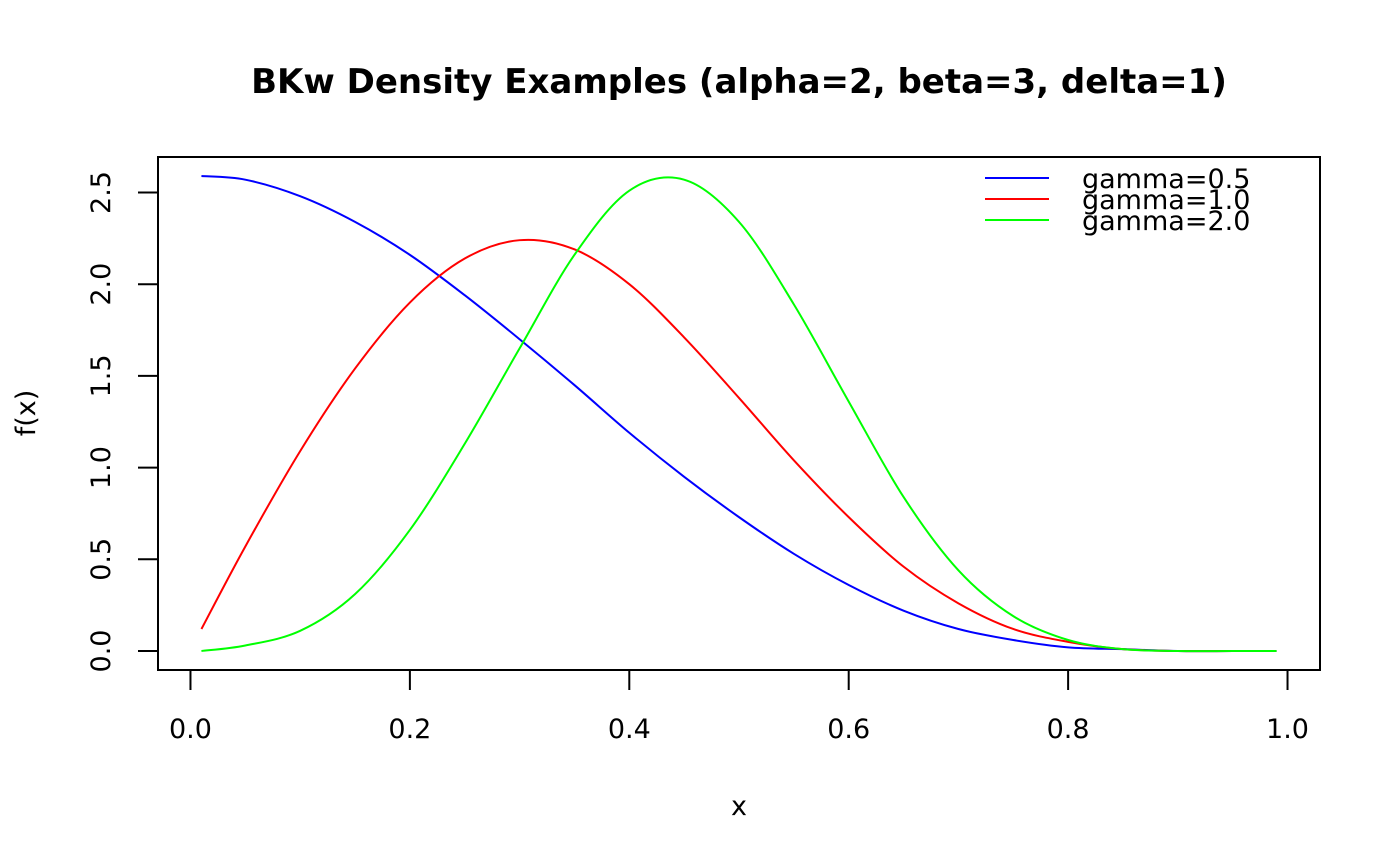  Describe the element at coordinates (739, 806) in the screenshot. I see `x-axis-label: x` at that location.